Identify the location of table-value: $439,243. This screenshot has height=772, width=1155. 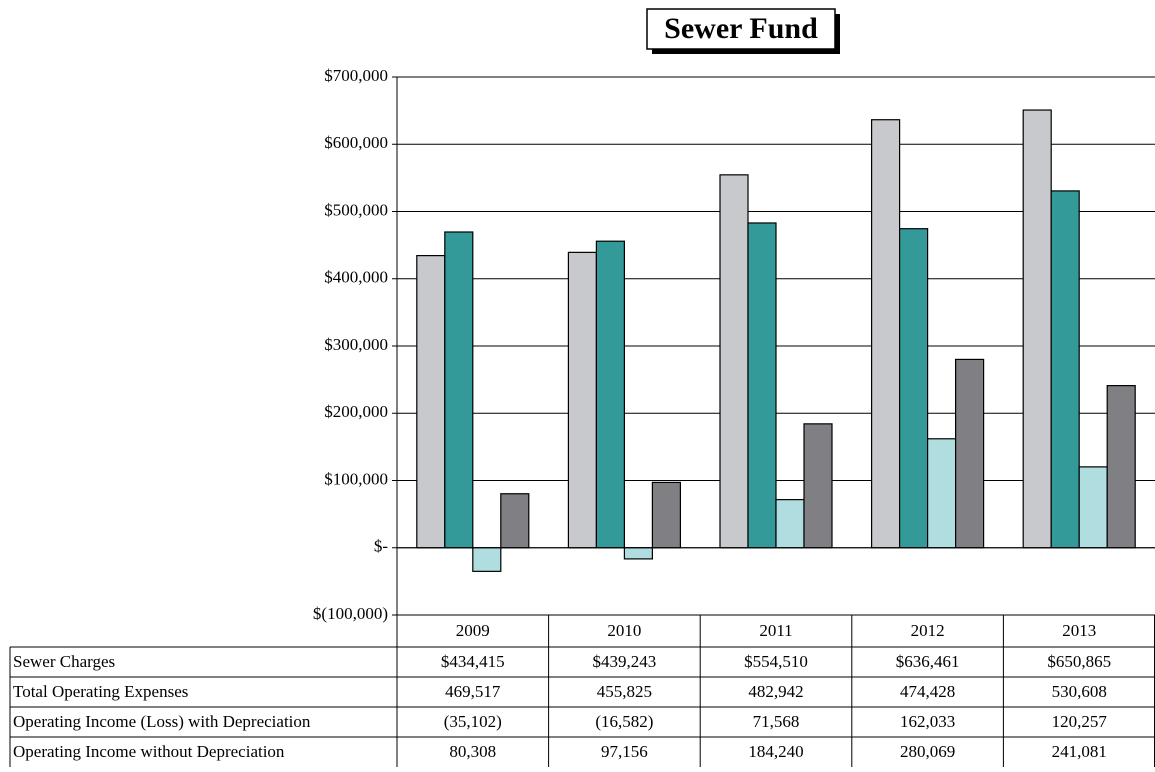
(625, 661).